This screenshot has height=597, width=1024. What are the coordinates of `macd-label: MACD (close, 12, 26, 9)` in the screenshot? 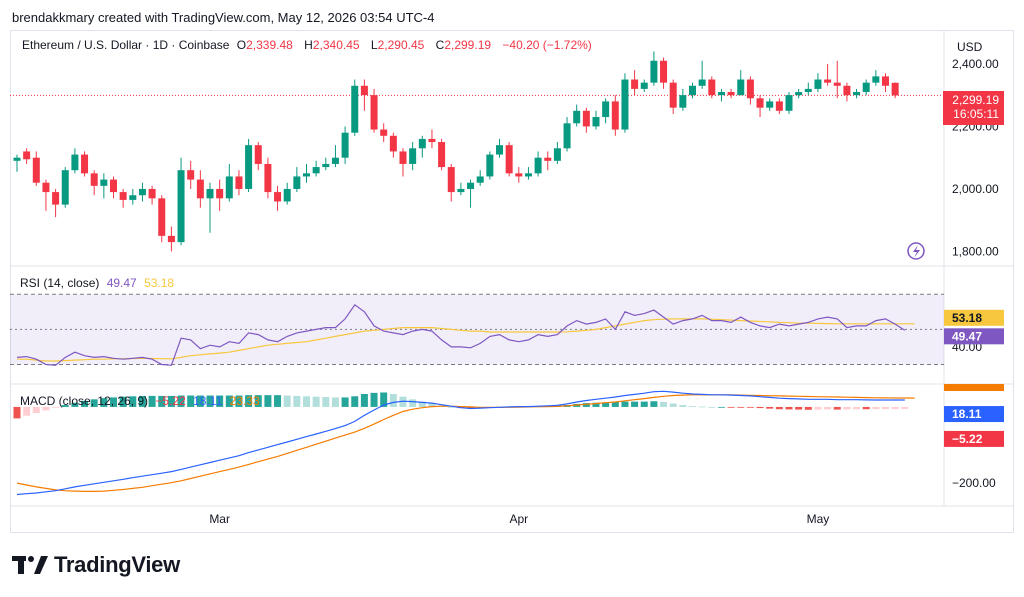 It's located at (84, 401).